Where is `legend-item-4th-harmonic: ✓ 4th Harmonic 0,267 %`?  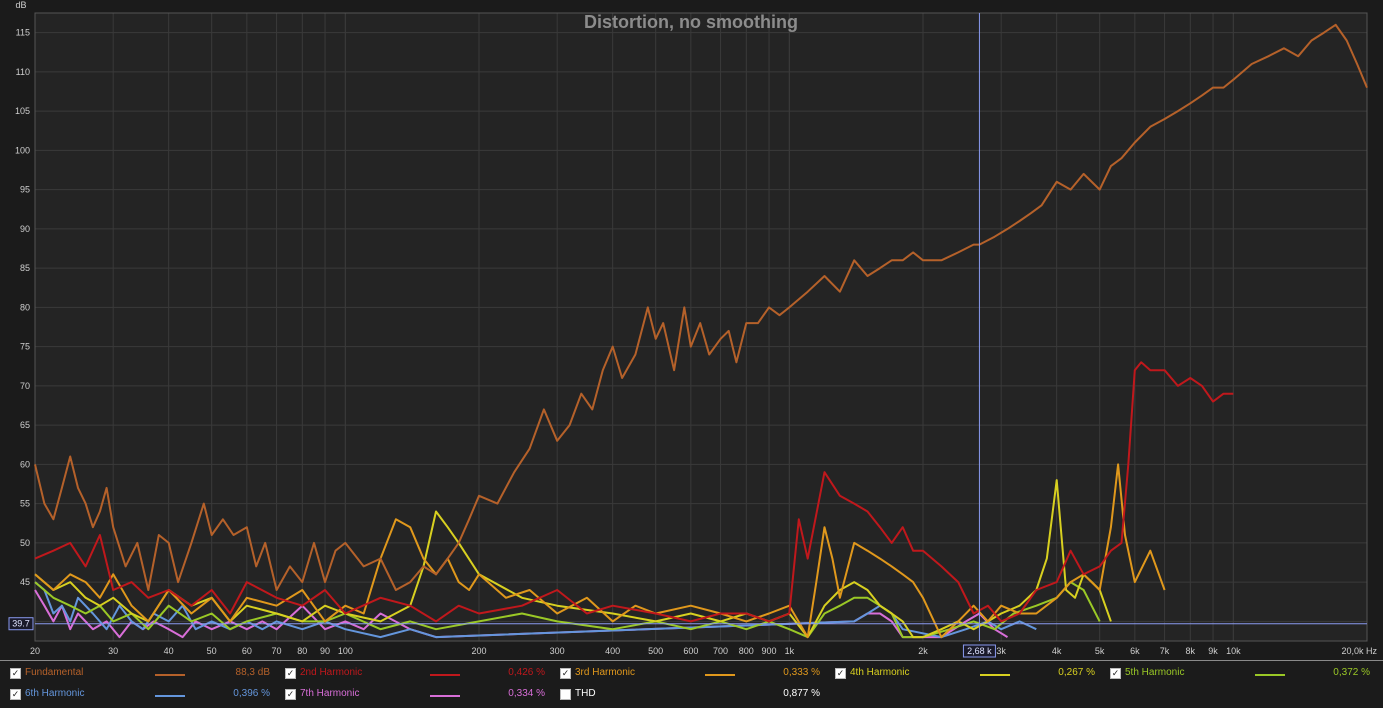 legend-item-4th-harmonic: ✓ 4th Harmonic 0,267 % is located at coordinates (967, 674).